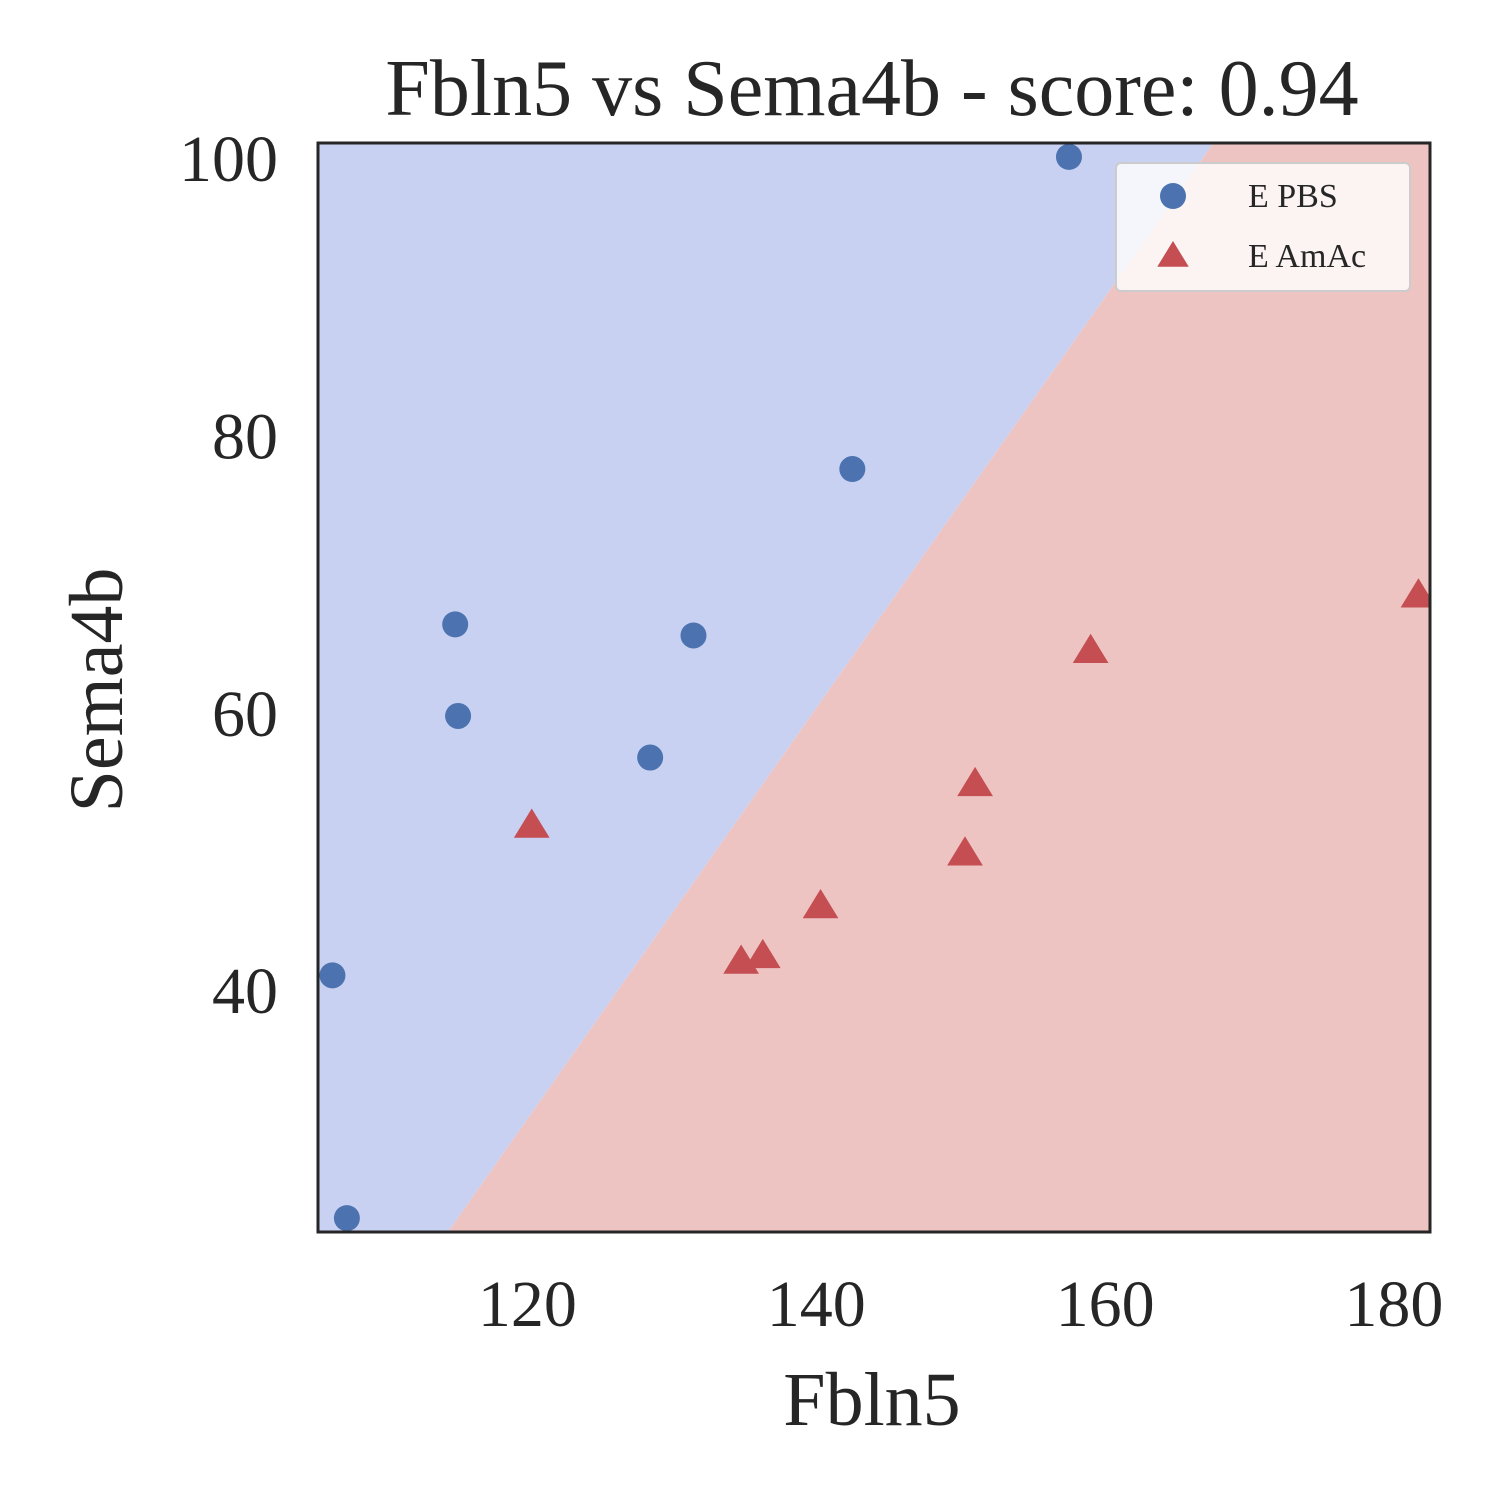 This screenshot has width=1500, height=1500. Describe the element at coordinates (1105, 1304) in the screenshot. I see `x-tick-label-2: 160` at that location.